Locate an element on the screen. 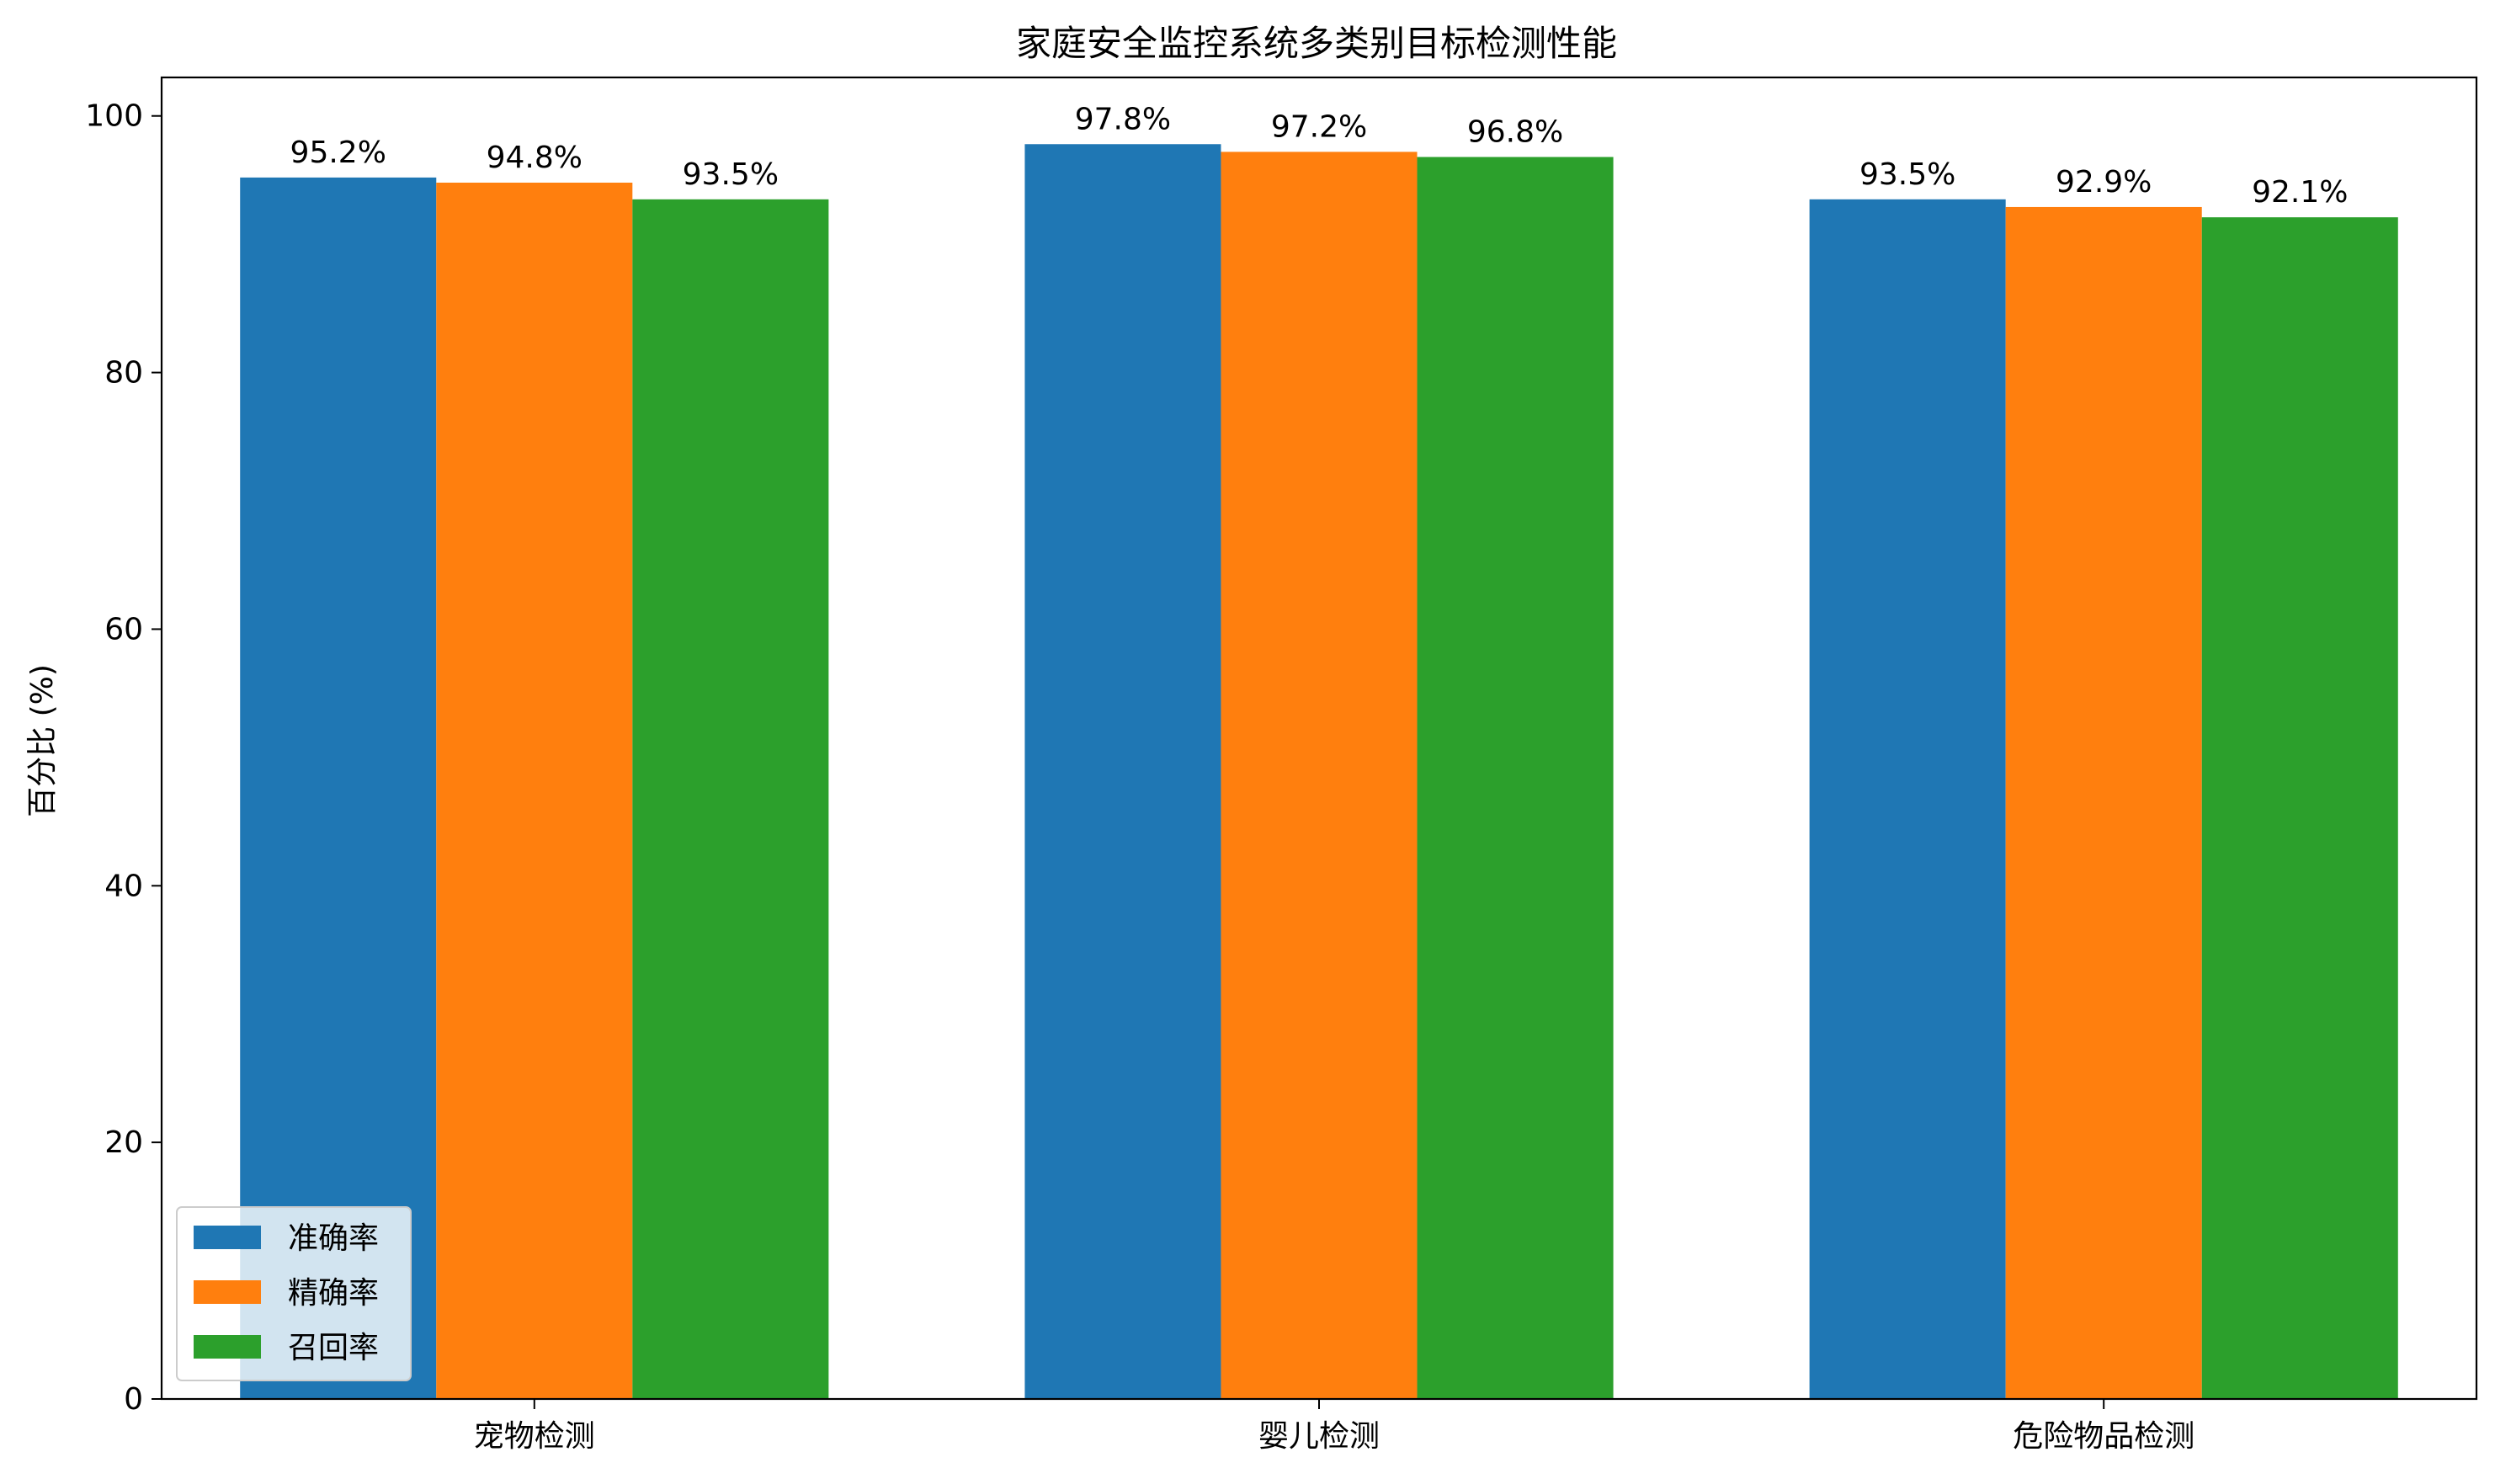 Image resolution: width=2495 pixels, height=1484 pixels. legend-label-2: 召回率 is located at coordinates (333, 1348).